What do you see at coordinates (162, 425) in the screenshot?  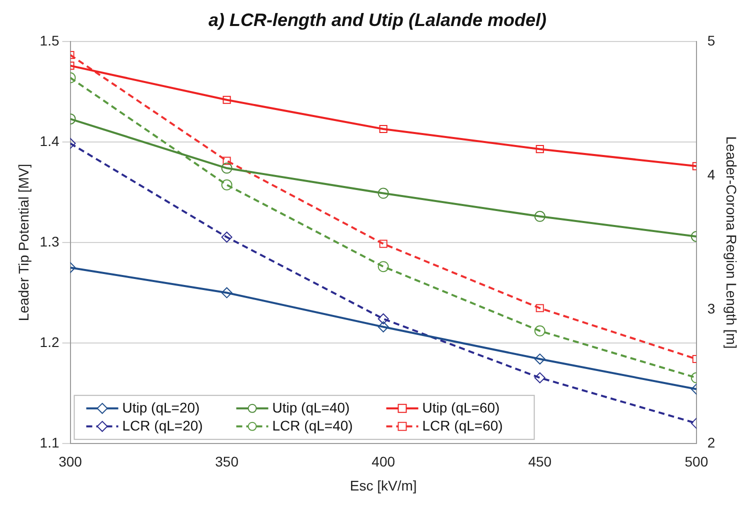 I see `legend-label: LCR (qL=20)` at bounding box center [162, 425].